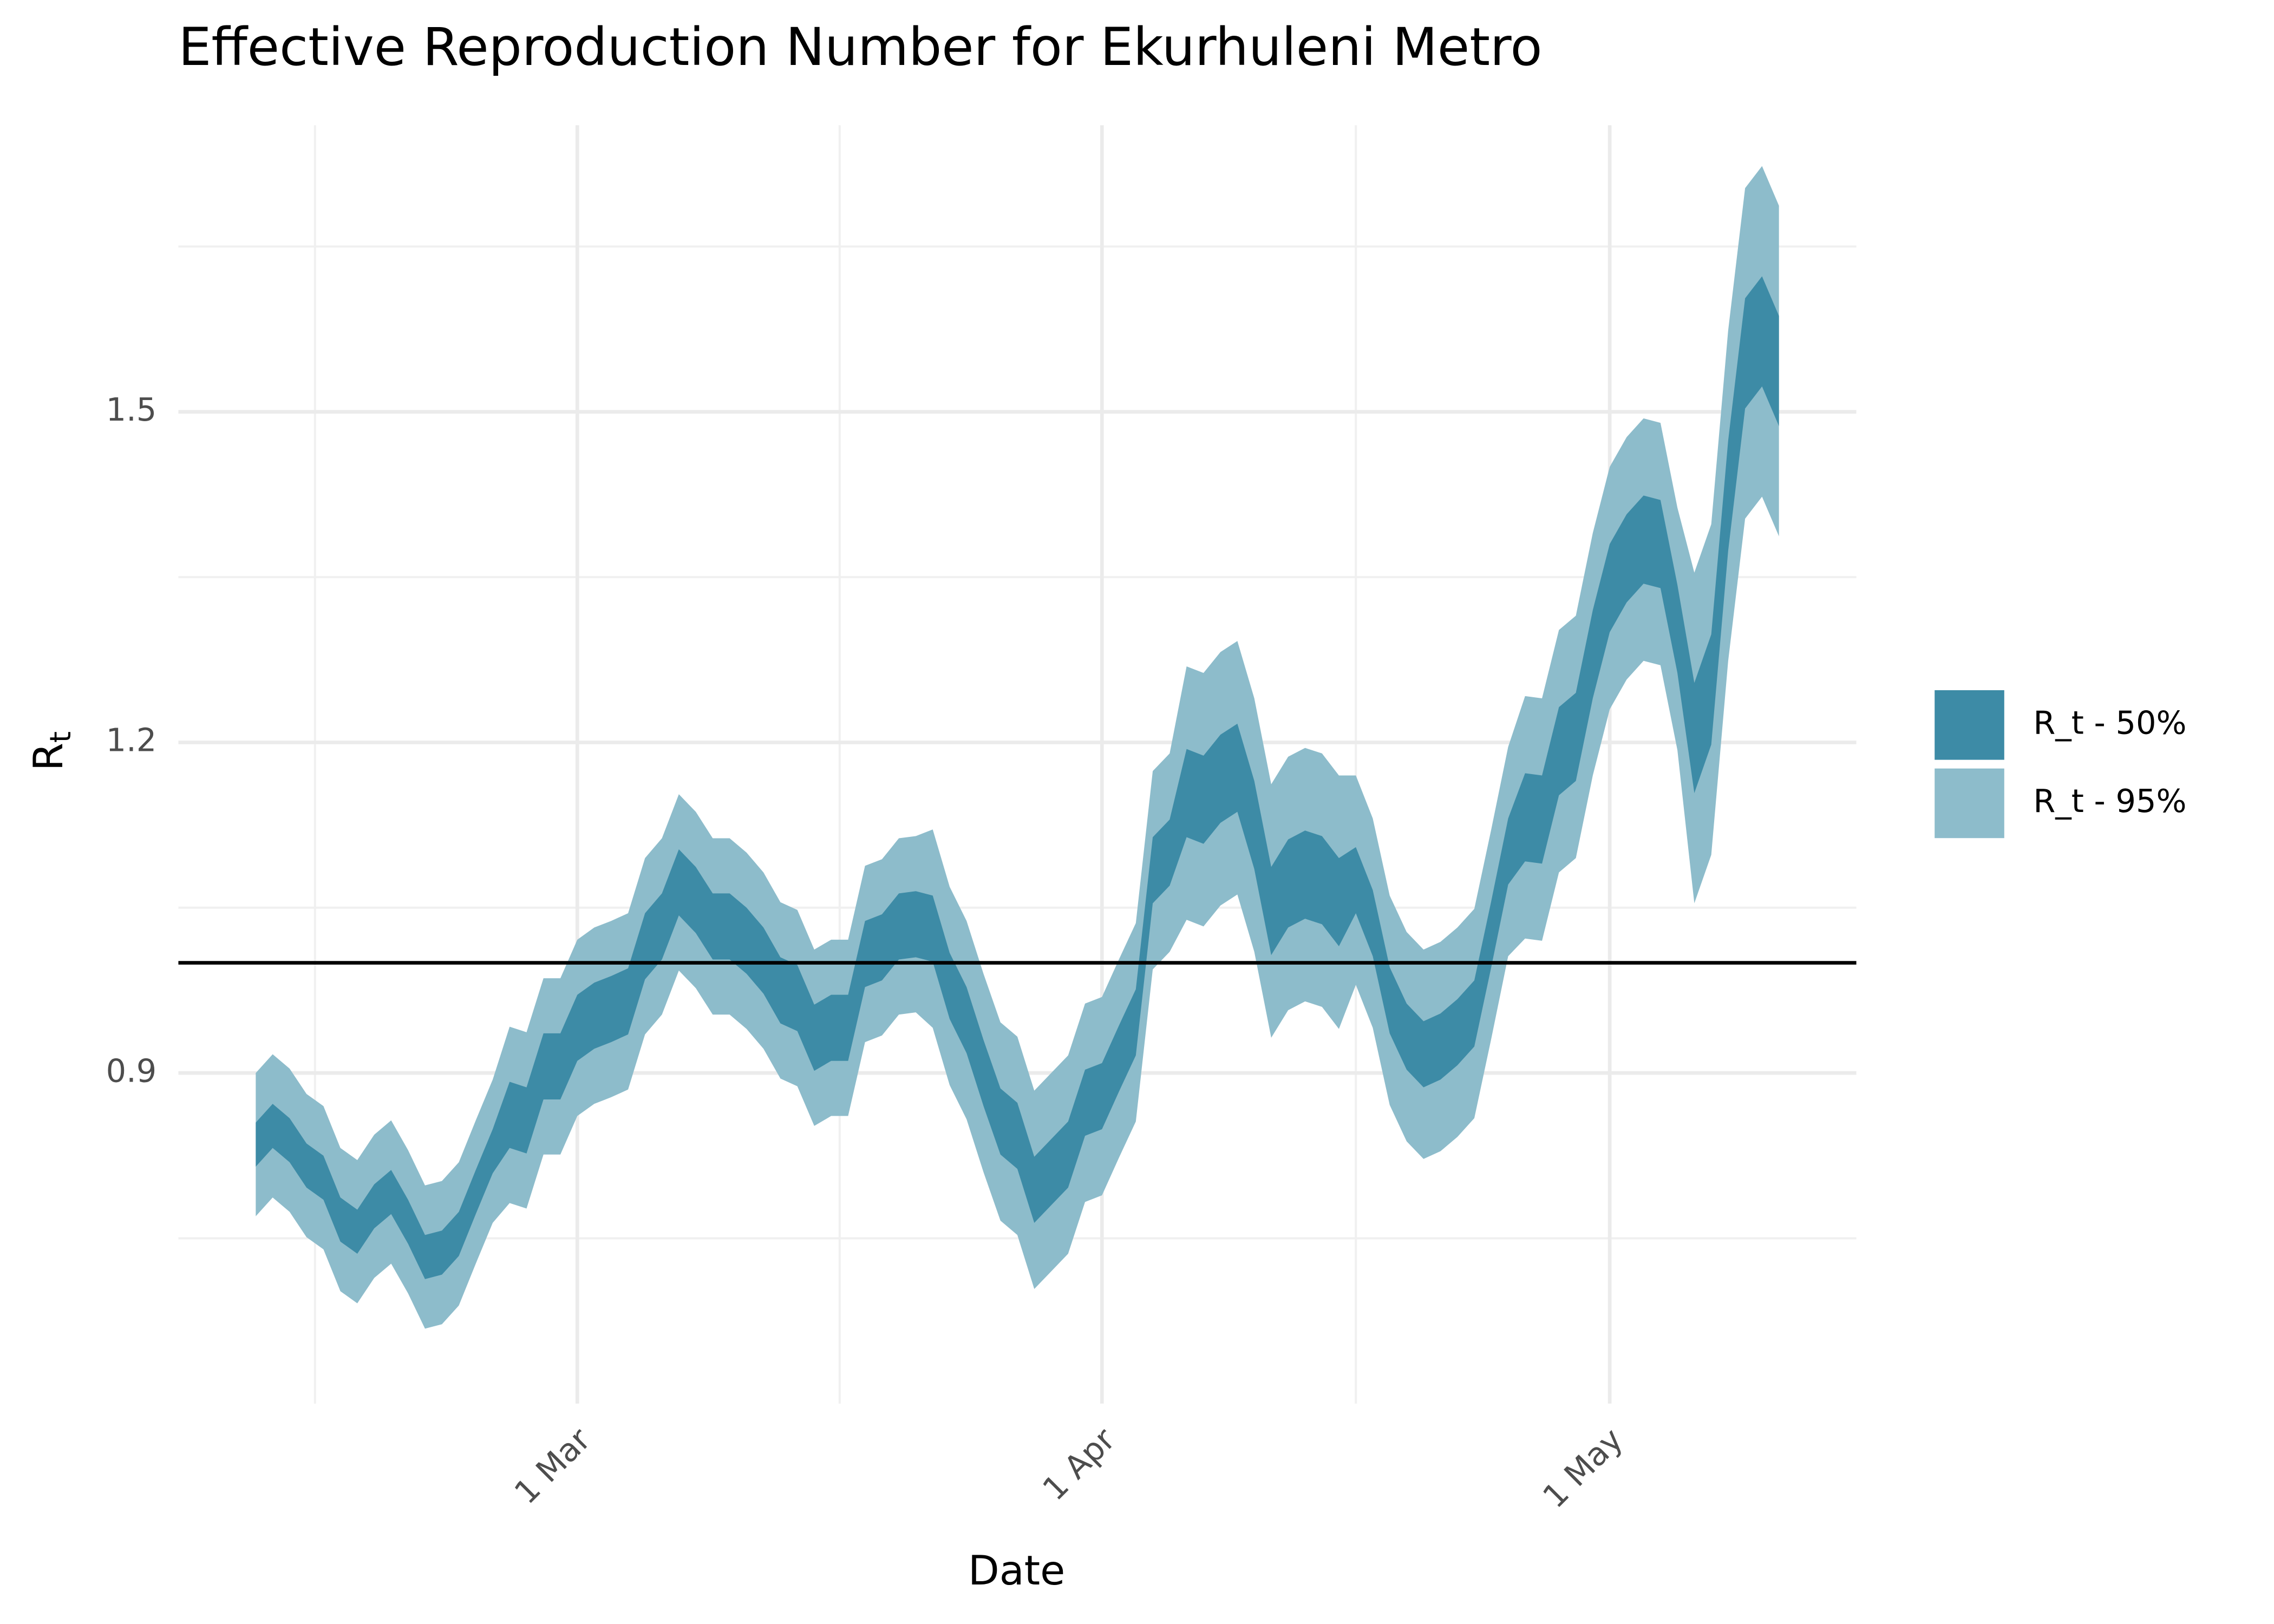 Image resolution: width=2274 pixels, height=1624 pixels. Describe the element at coordinates (132, 740) in the screenshot. I see `y-tick-label: 1.2` at that location.